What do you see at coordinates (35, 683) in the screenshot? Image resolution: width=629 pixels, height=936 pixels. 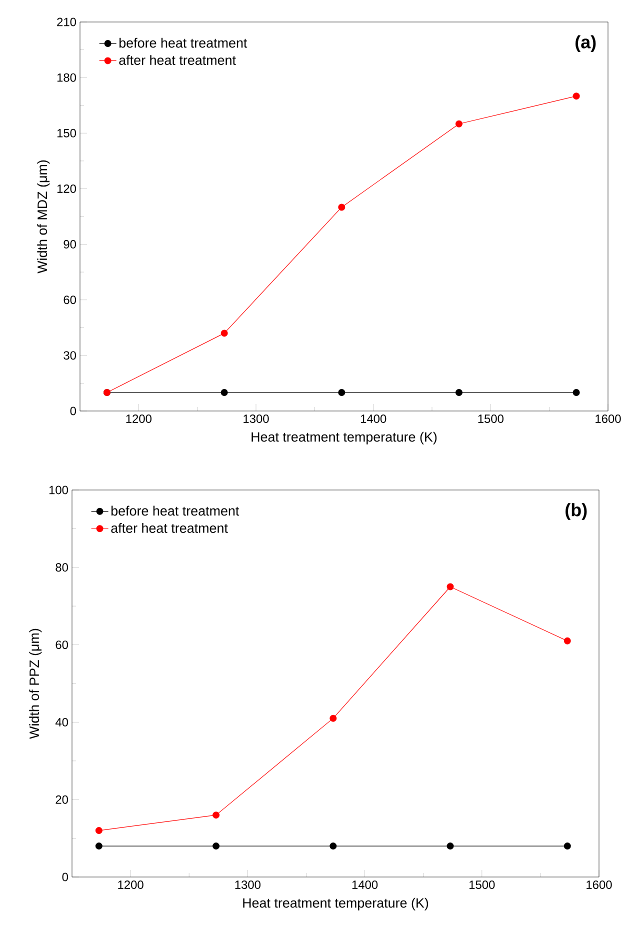 I see `y-axis-title: Width of PPZ (μm)` at bounding box center [35, 683].